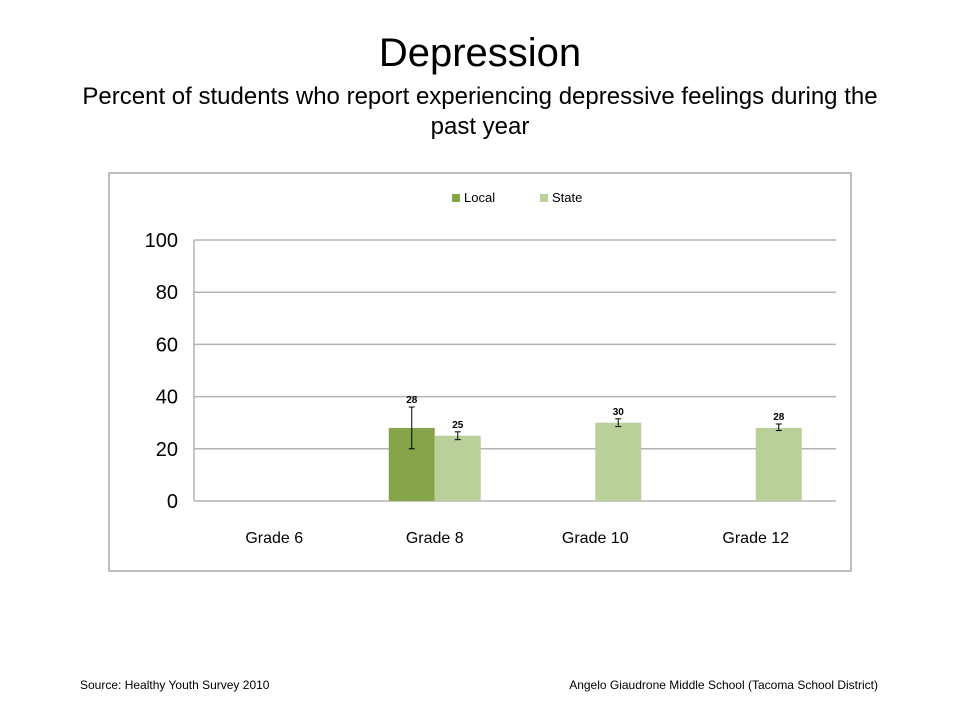 The image size is (960, 720). I want to click on y-tick-label: 80, so click(167, 293).